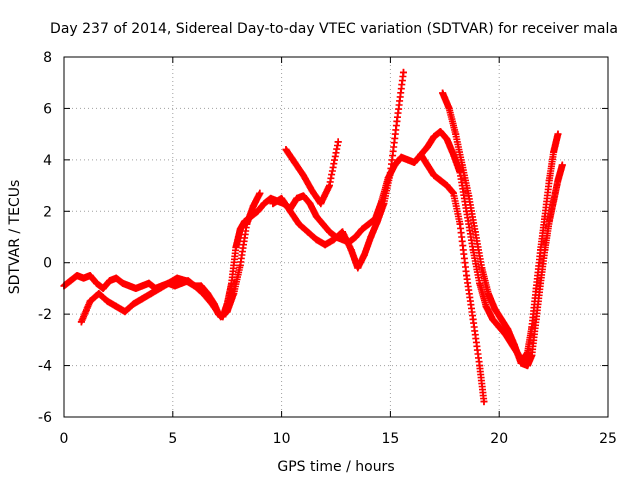 The height and width of the screenshot is (480, 640). Describe the element at coordinates (172, 439) in the screenshot. I see `x-tick-label: 5` at that location.